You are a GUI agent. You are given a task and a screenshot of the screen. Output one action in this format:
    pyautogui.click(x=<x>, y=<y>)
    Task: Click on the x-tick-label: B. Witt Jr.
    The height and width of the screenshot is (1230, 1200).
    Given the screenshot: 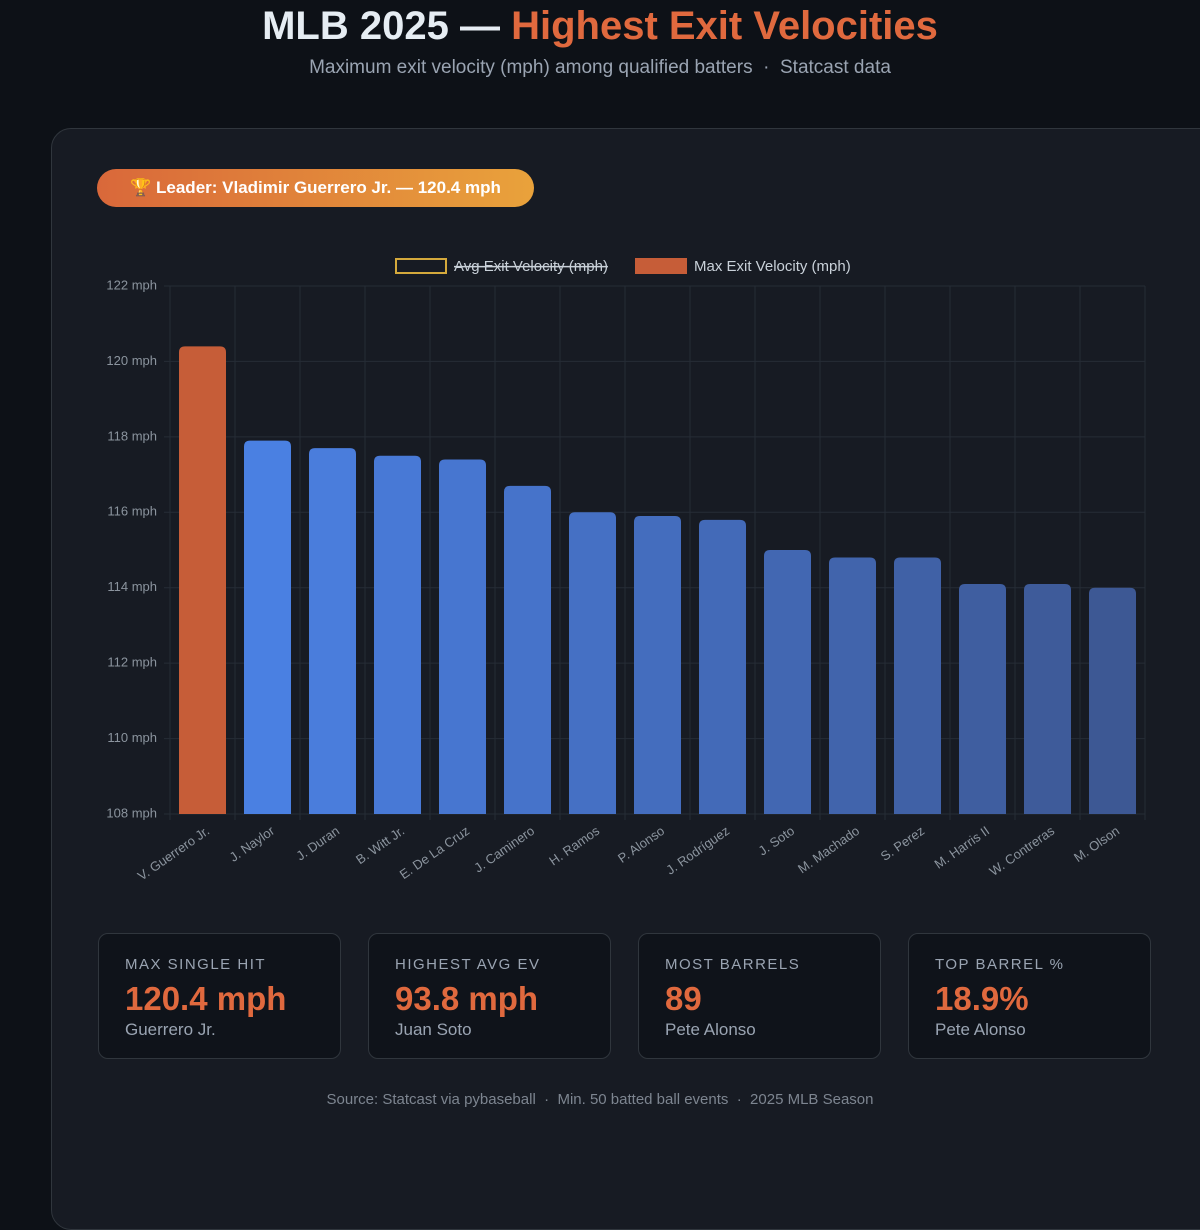 What is the action you would take?
    pyautogui.click(x=380, y=845)
    